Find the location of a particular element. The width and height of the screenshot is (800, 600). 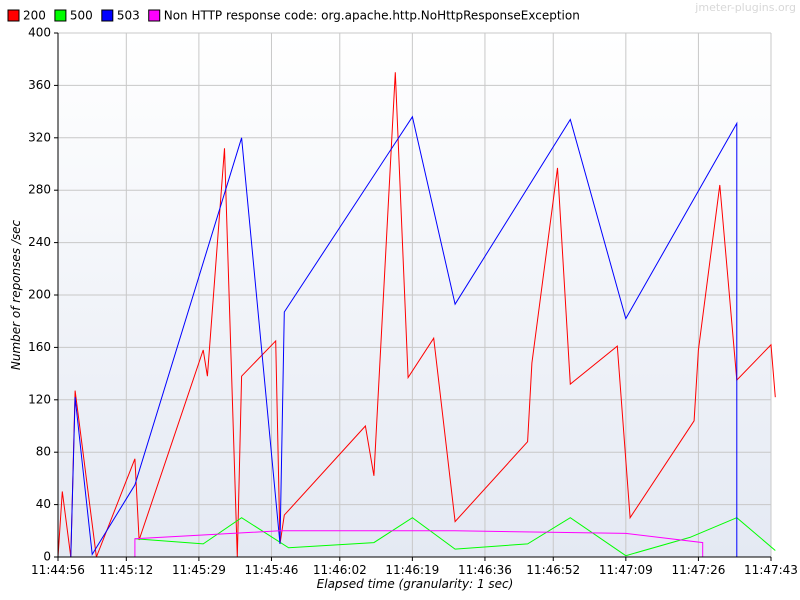

x-tick-label: 11:46:19 is located at coordinates (412, 570).